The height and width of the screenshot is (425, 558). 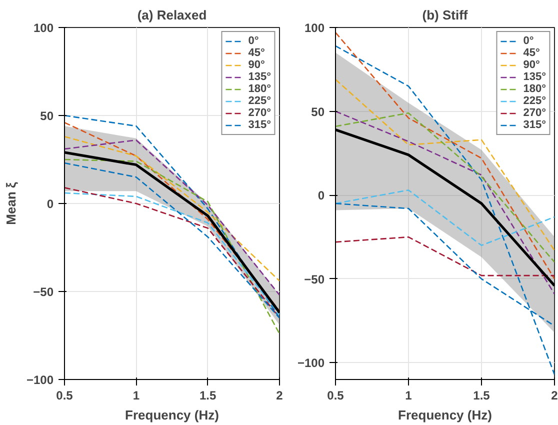 What do you see at coordinates (172, 15) in the screenshot?
I see `chart-title: (a) Relaxed` at bounding box center [172, 15].